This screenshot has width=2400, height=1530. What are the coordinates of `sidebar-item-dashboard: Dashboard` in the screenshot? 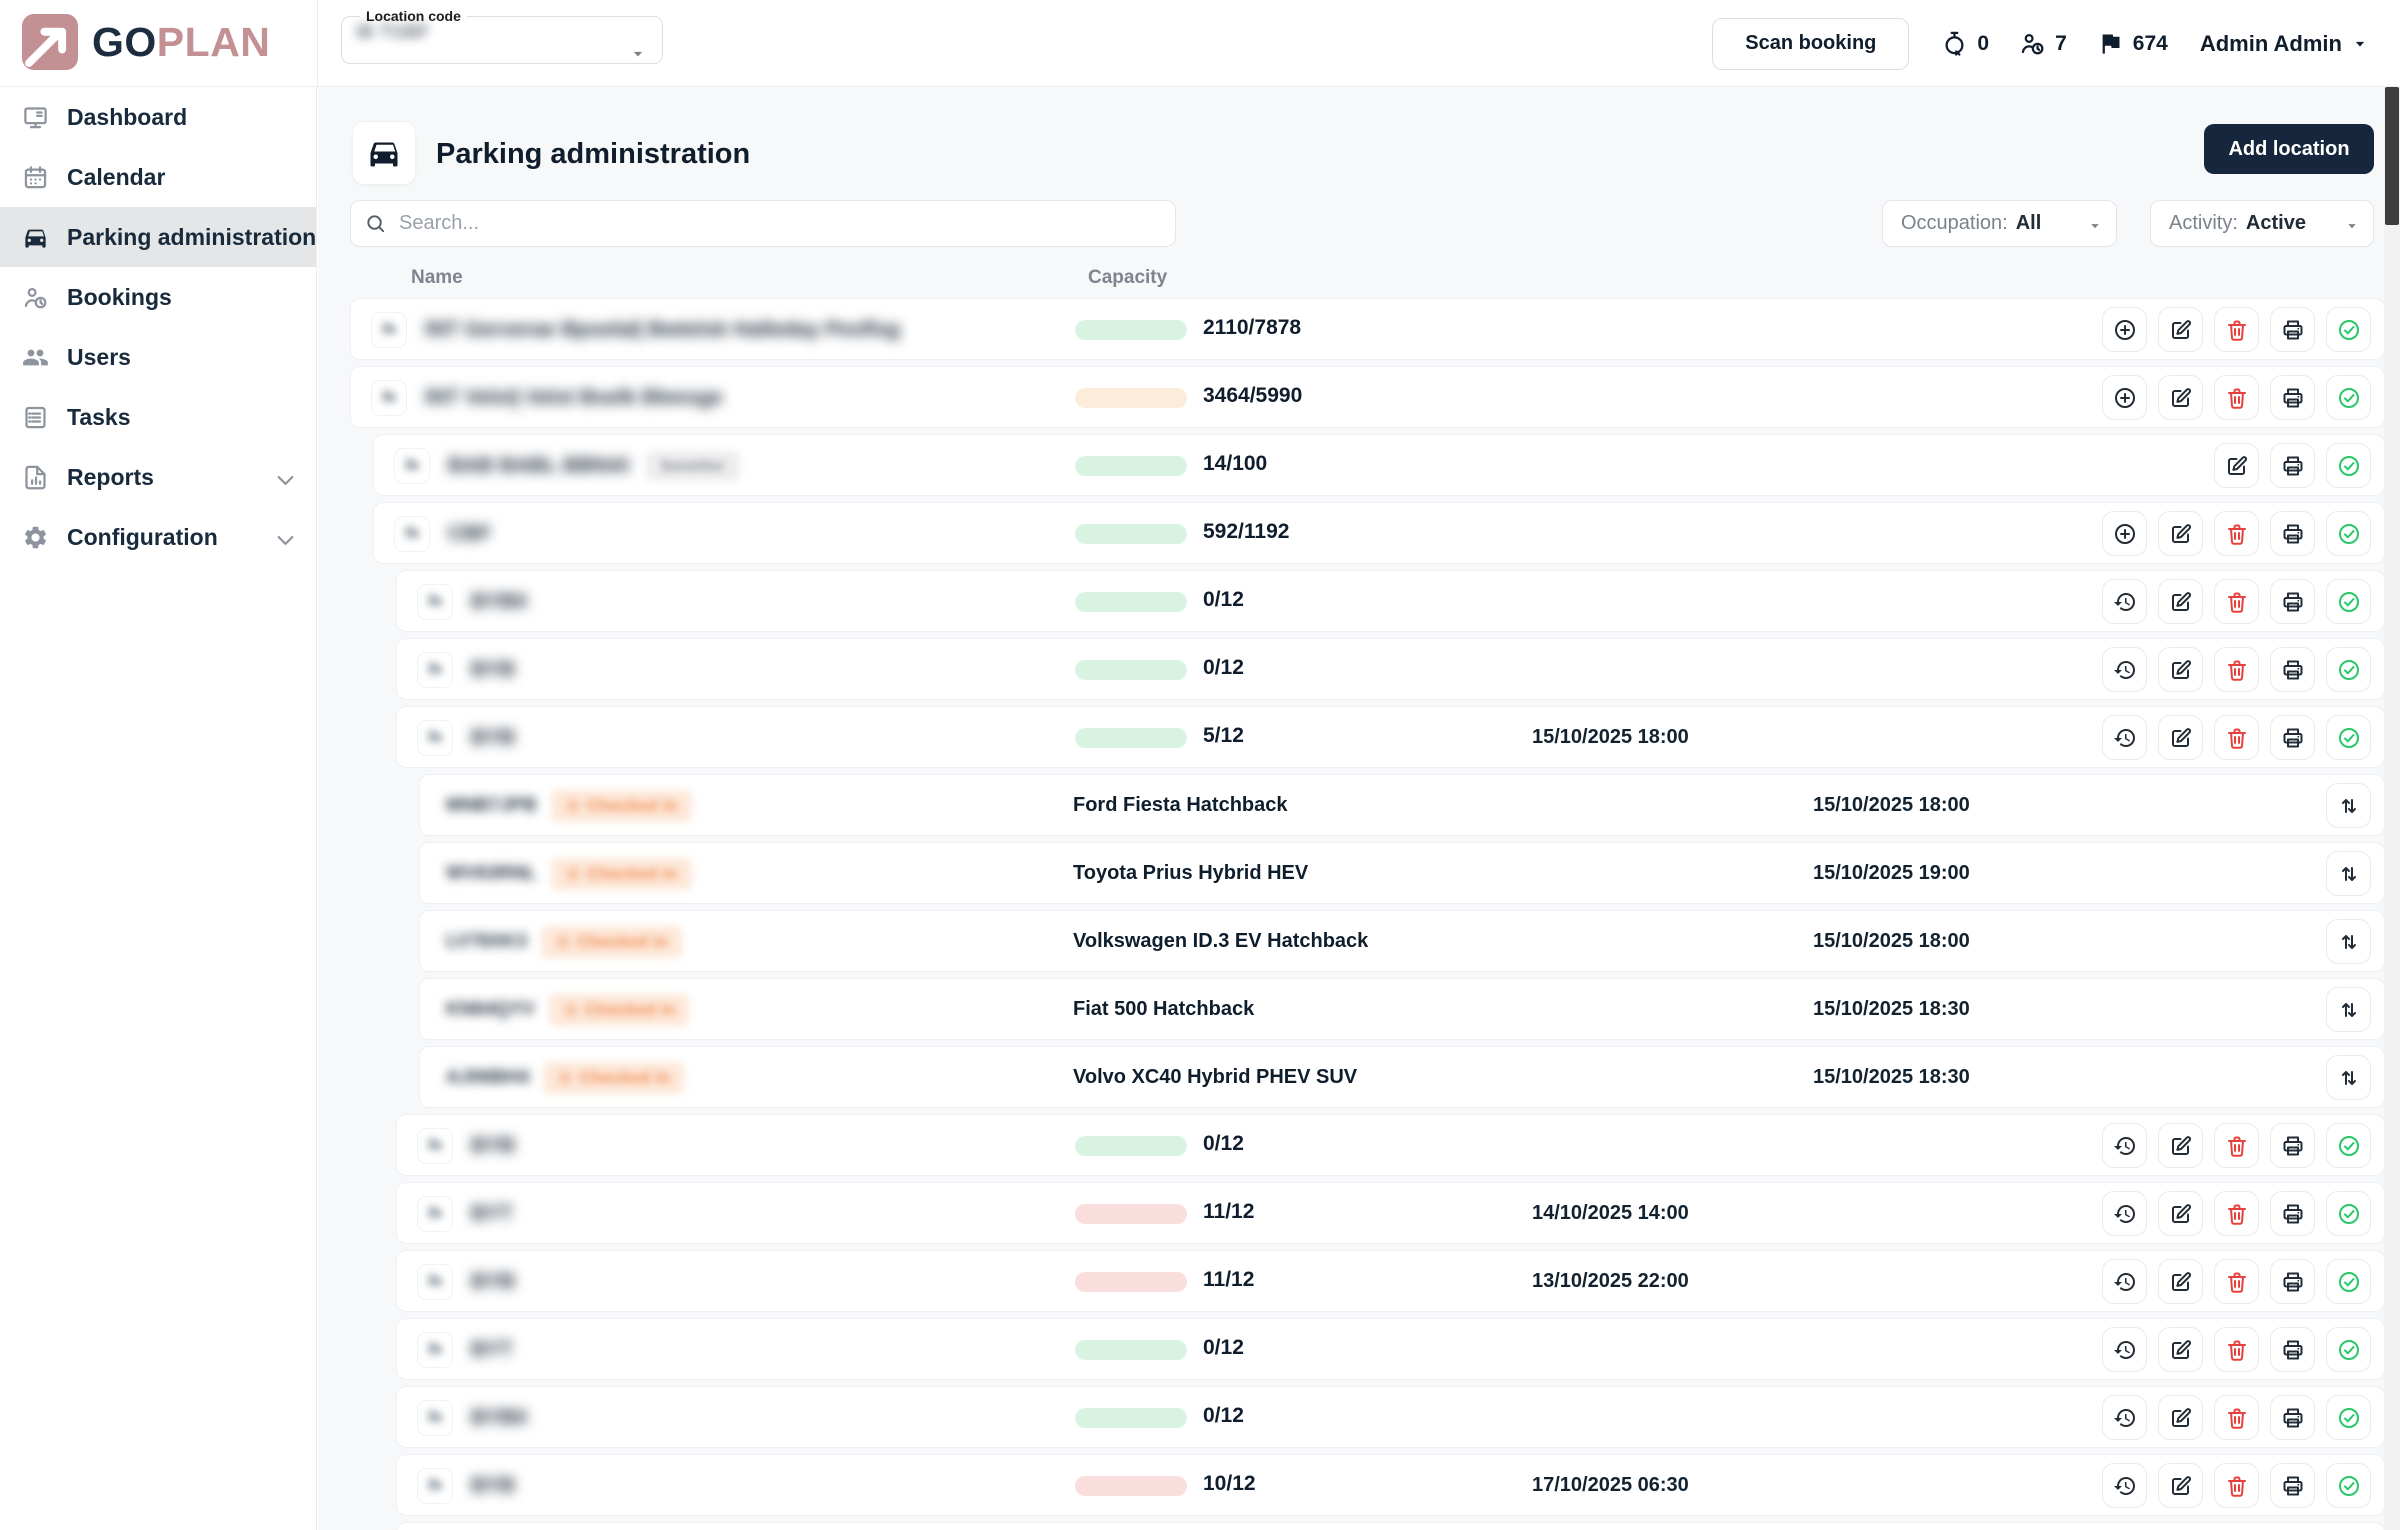 It's located at (158, 117).